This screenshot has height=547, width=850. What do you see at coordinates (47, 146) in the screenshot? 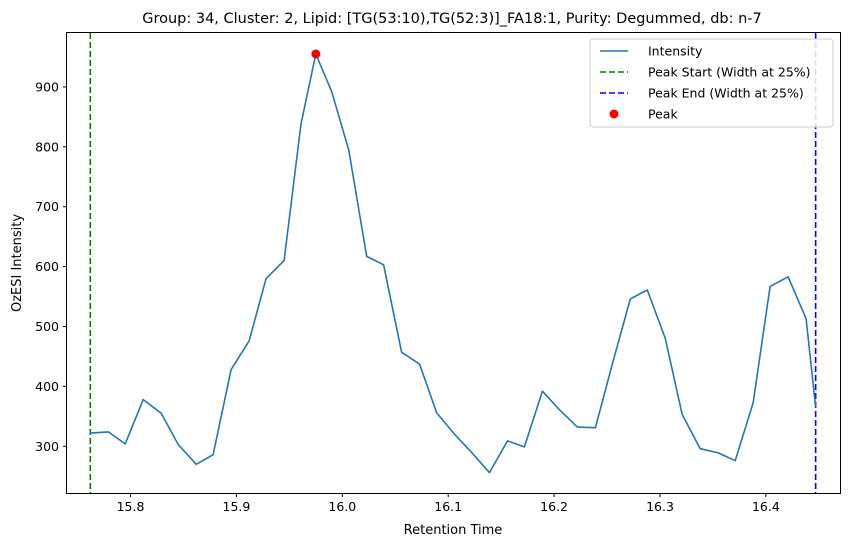
I see `y-tick-label: 800` at bounding box center [47, 146].